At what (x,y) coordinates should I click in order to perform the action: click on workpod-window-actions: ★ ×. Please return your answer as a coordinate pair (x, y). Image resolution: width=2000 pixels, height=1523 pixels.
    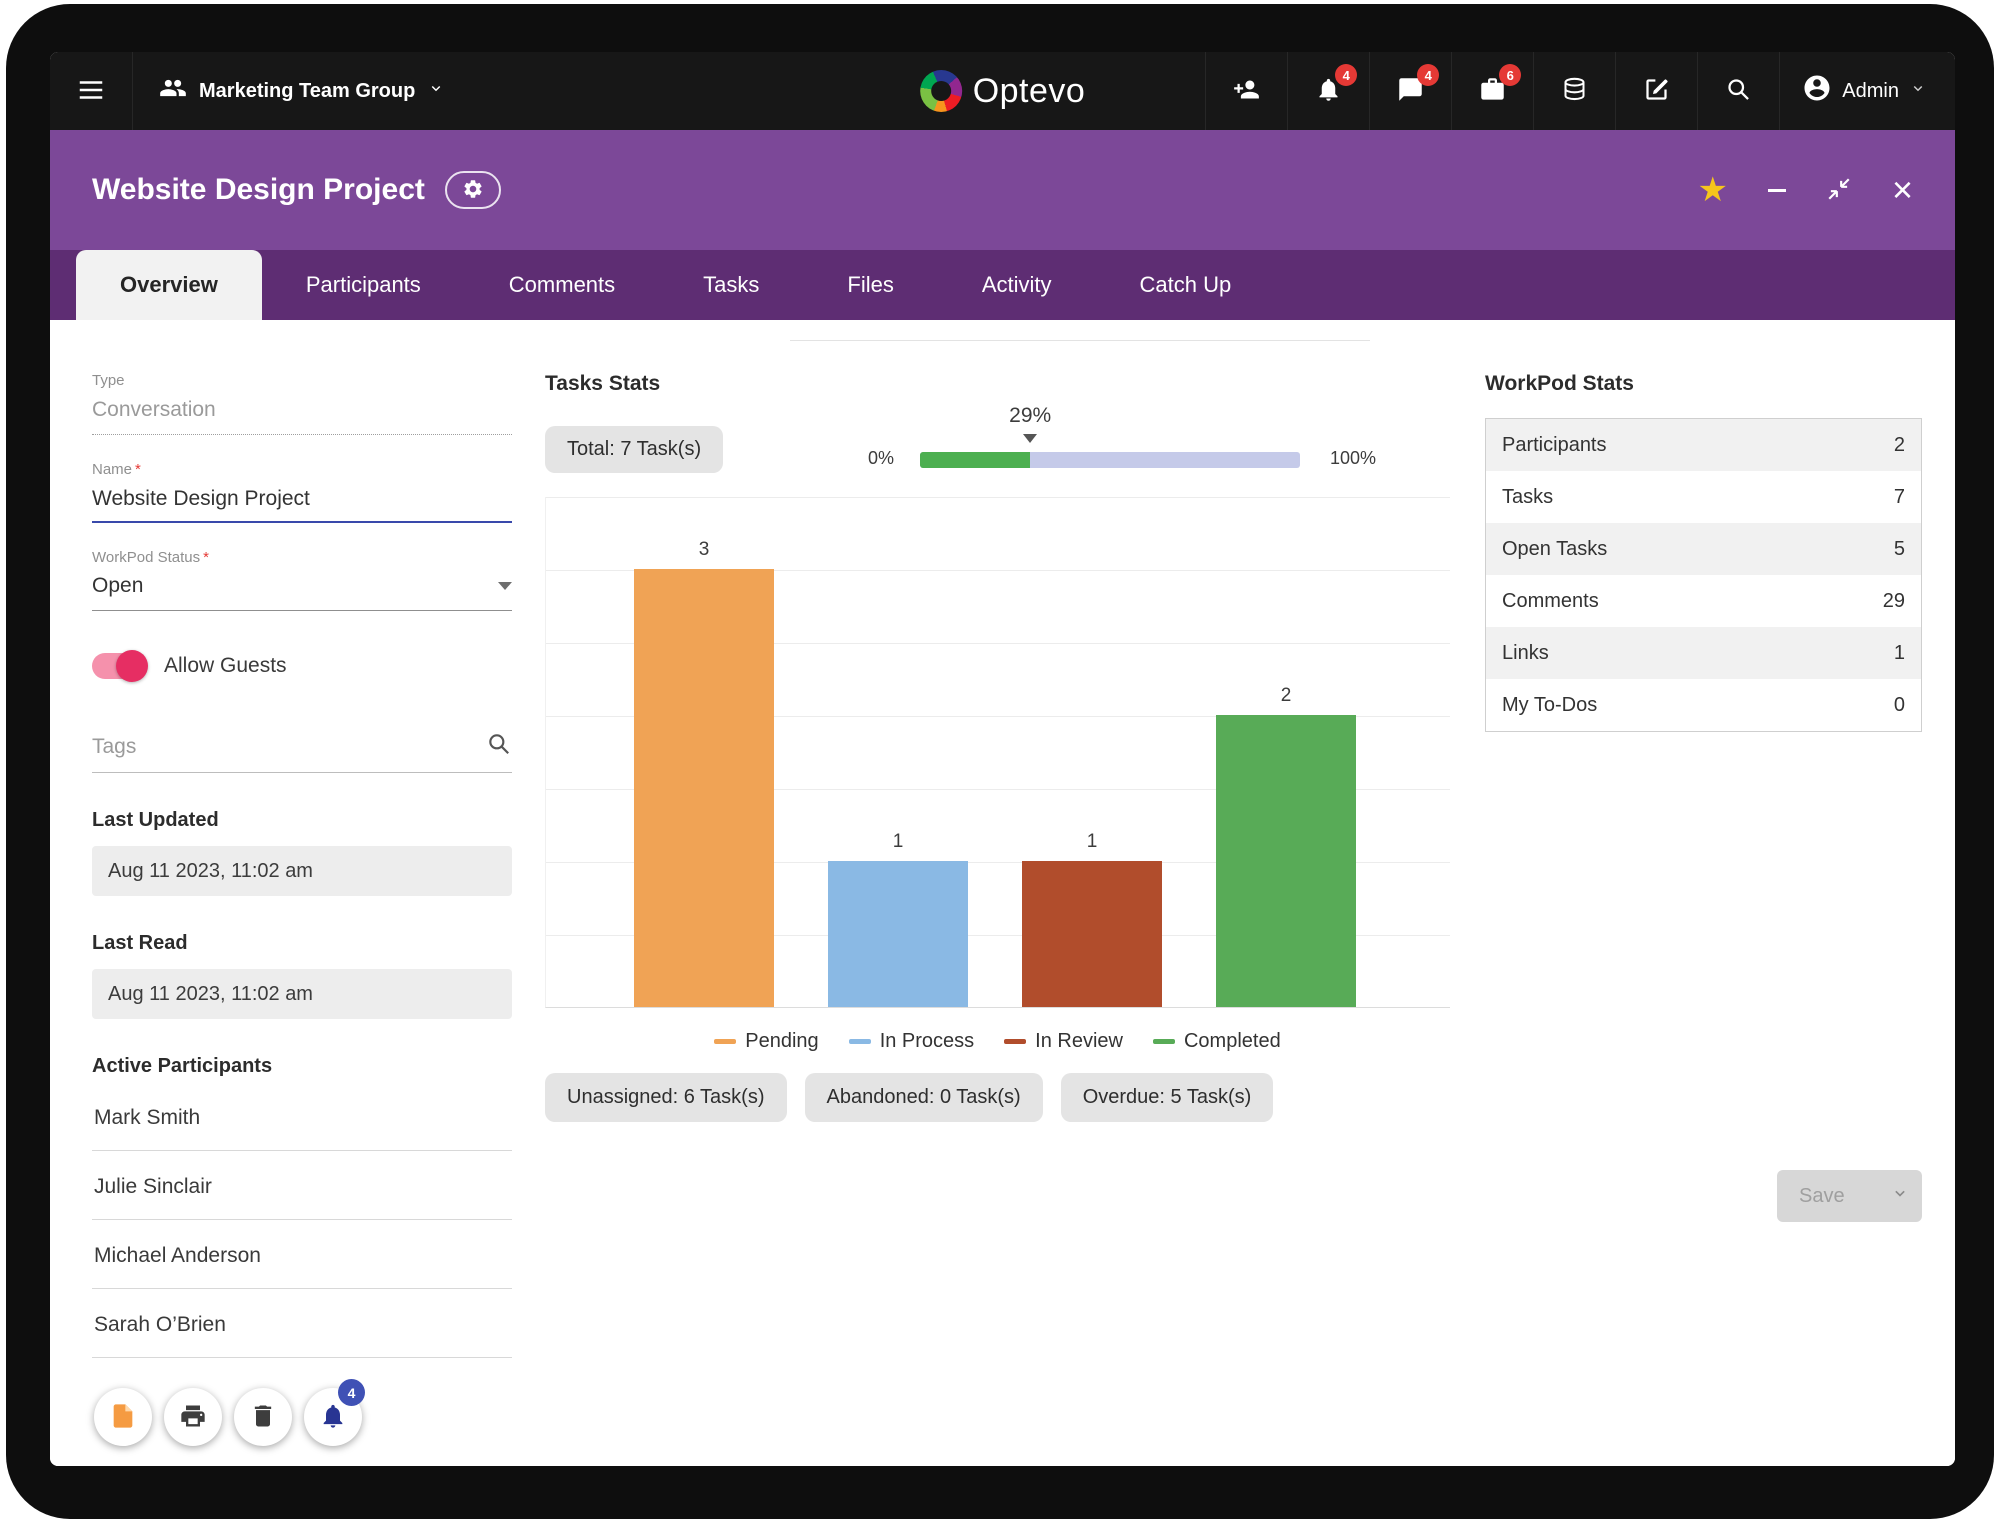
    Looking at the image, I should click on (1805, 190).